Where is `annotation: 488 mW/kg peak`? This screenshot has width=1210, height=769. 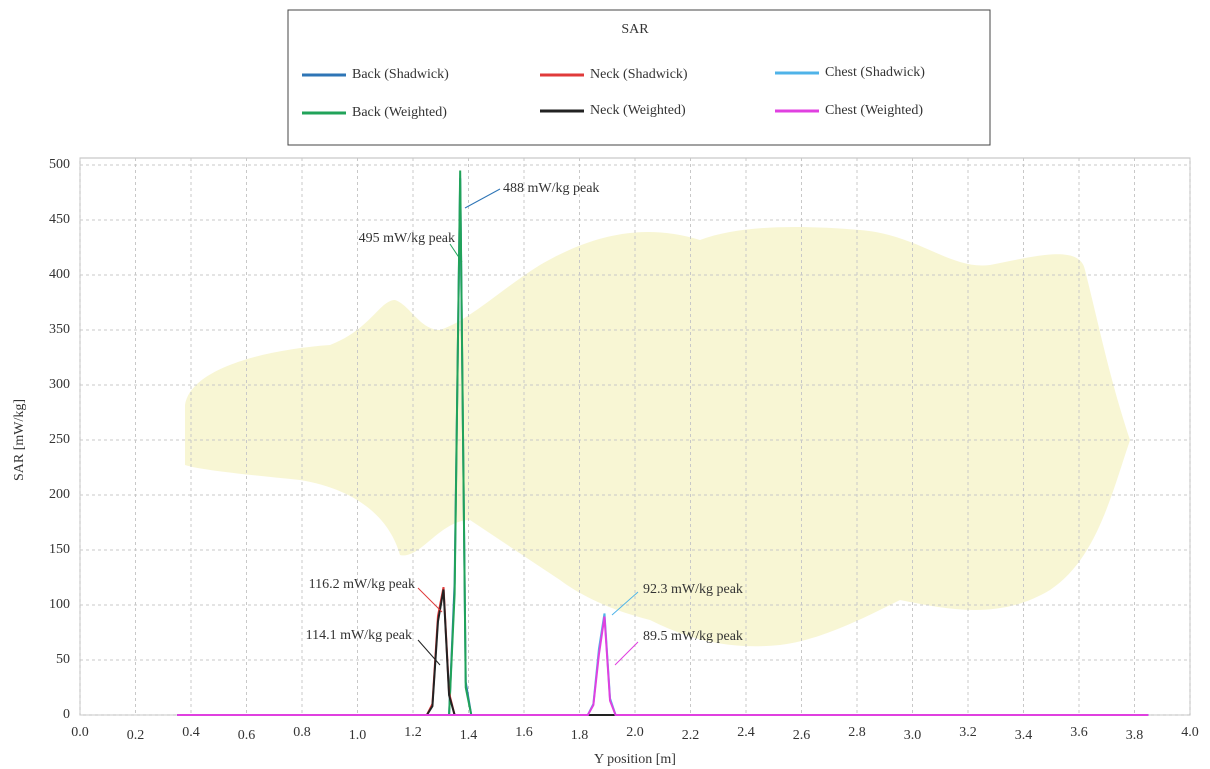 annotation: 488 mW/kg peak is located at coordinates (551, 188).